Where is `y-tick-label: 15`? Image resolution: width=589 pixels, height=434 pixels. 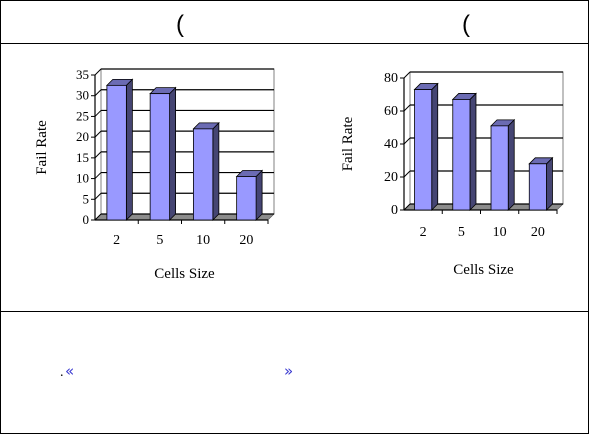 y-tick-label: 15 is located at coordinates (82, 157).